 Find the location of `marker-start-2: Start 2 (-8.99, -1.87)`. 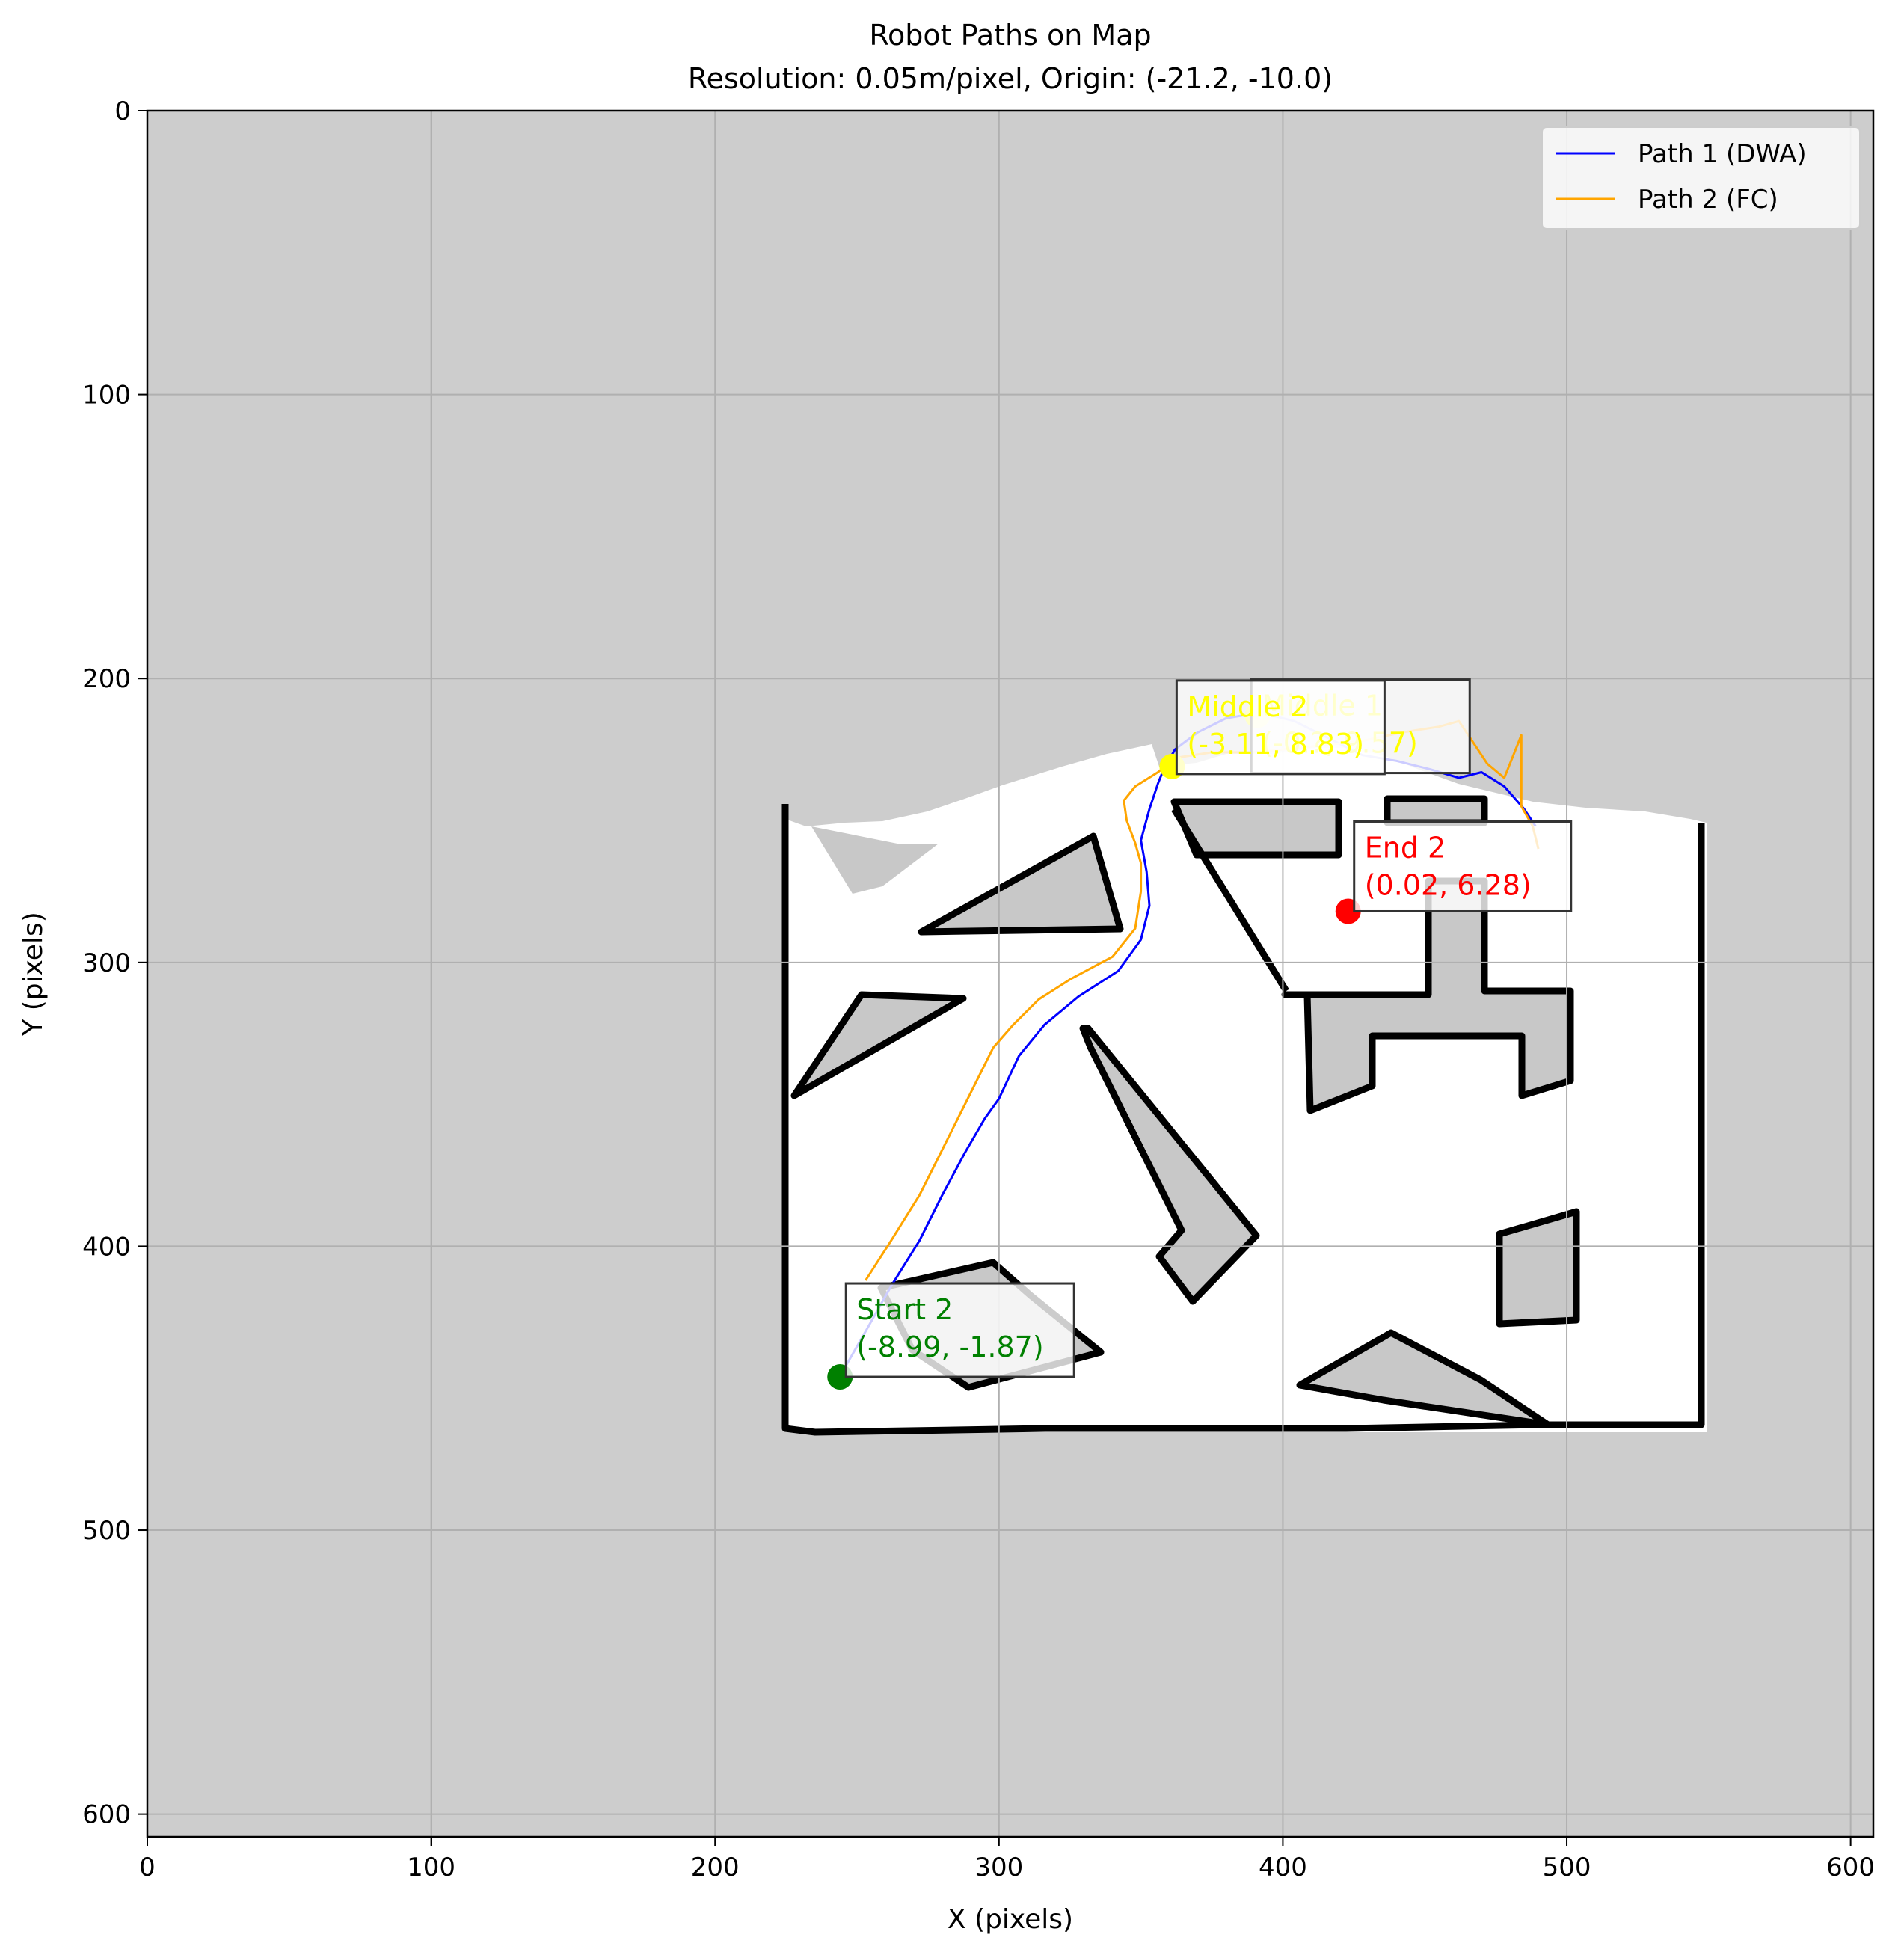

marker-start-2: Start 2 (-8.99, -1.87) is located at coordinates (951, 1336).